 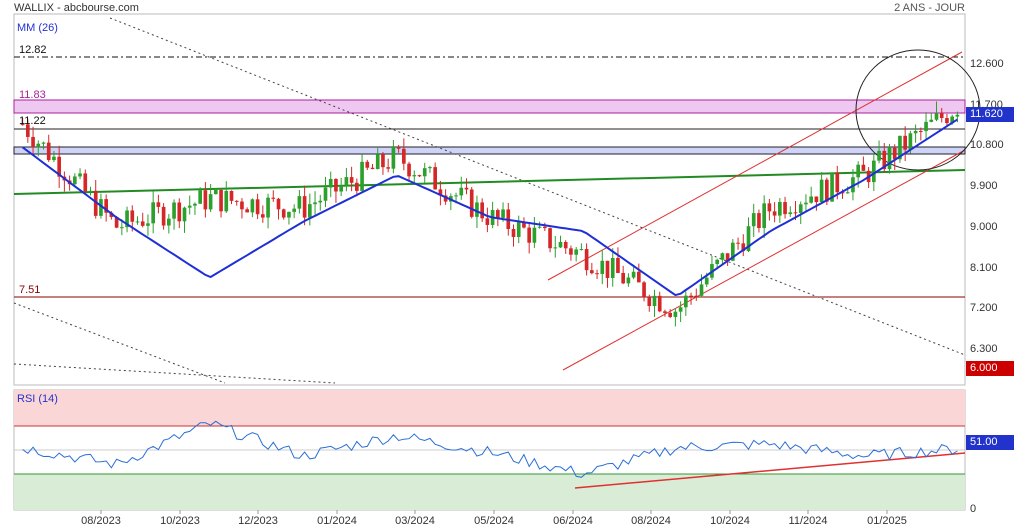 What do you see at coordinates (37, 28) in the screenshot?
I see `indicator-label: MM (26)` at bounding box center [37, 28].